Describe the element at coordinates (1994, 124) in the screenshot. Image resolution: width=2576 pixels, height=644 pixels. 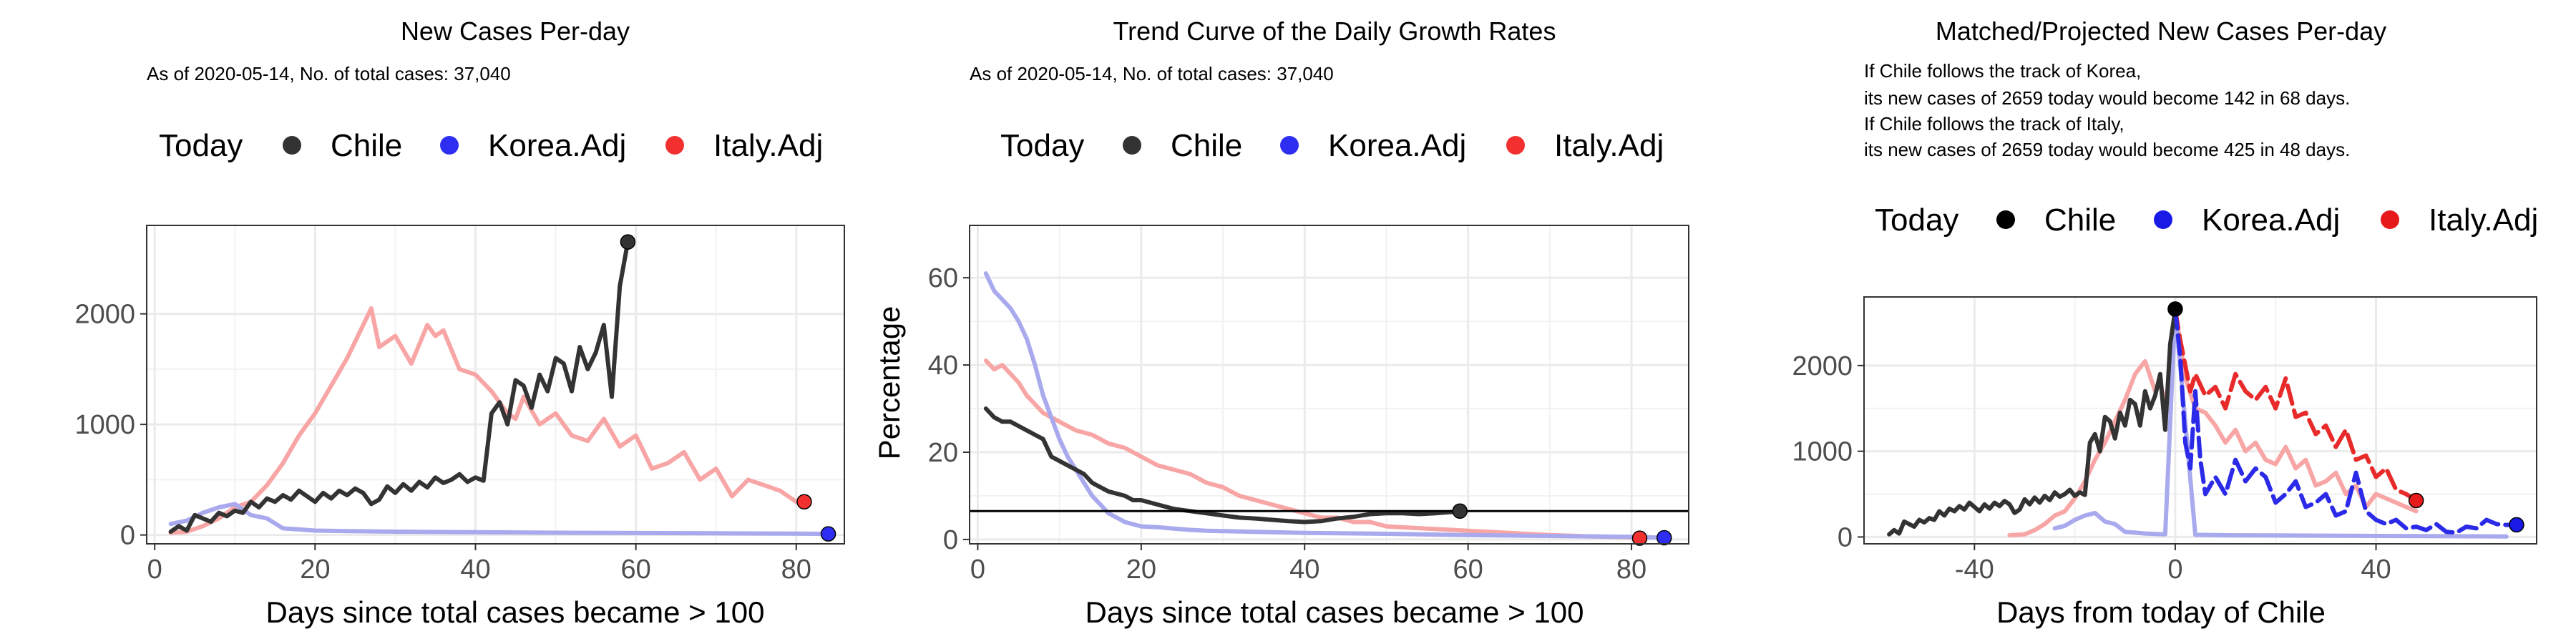
I see `annotation-line-3: If Chile follows the track of Italy,` at that location.